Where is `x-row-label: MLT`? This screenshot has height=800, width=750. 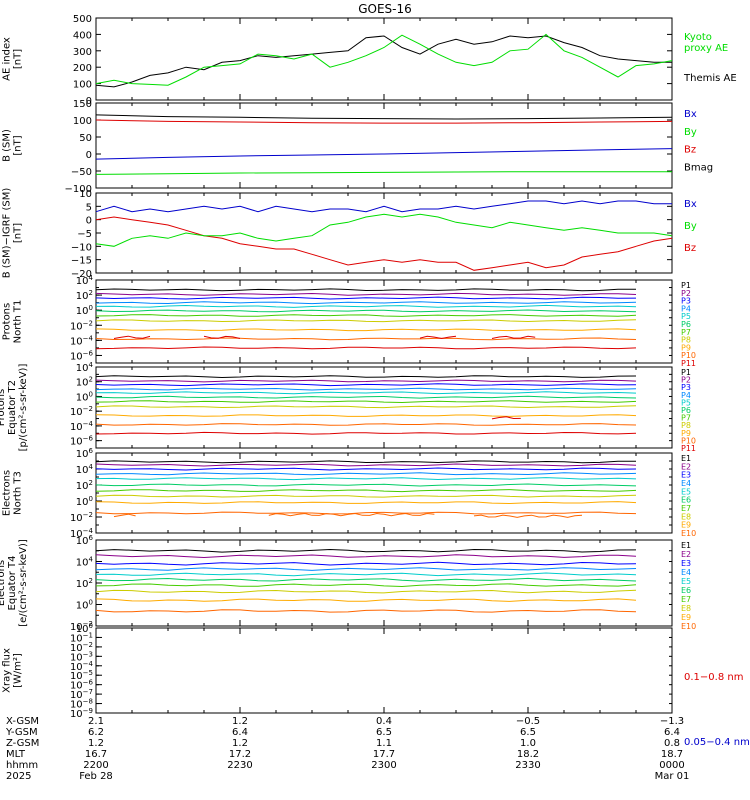 x-row-label: MLT is located at coordinates (16, 754).